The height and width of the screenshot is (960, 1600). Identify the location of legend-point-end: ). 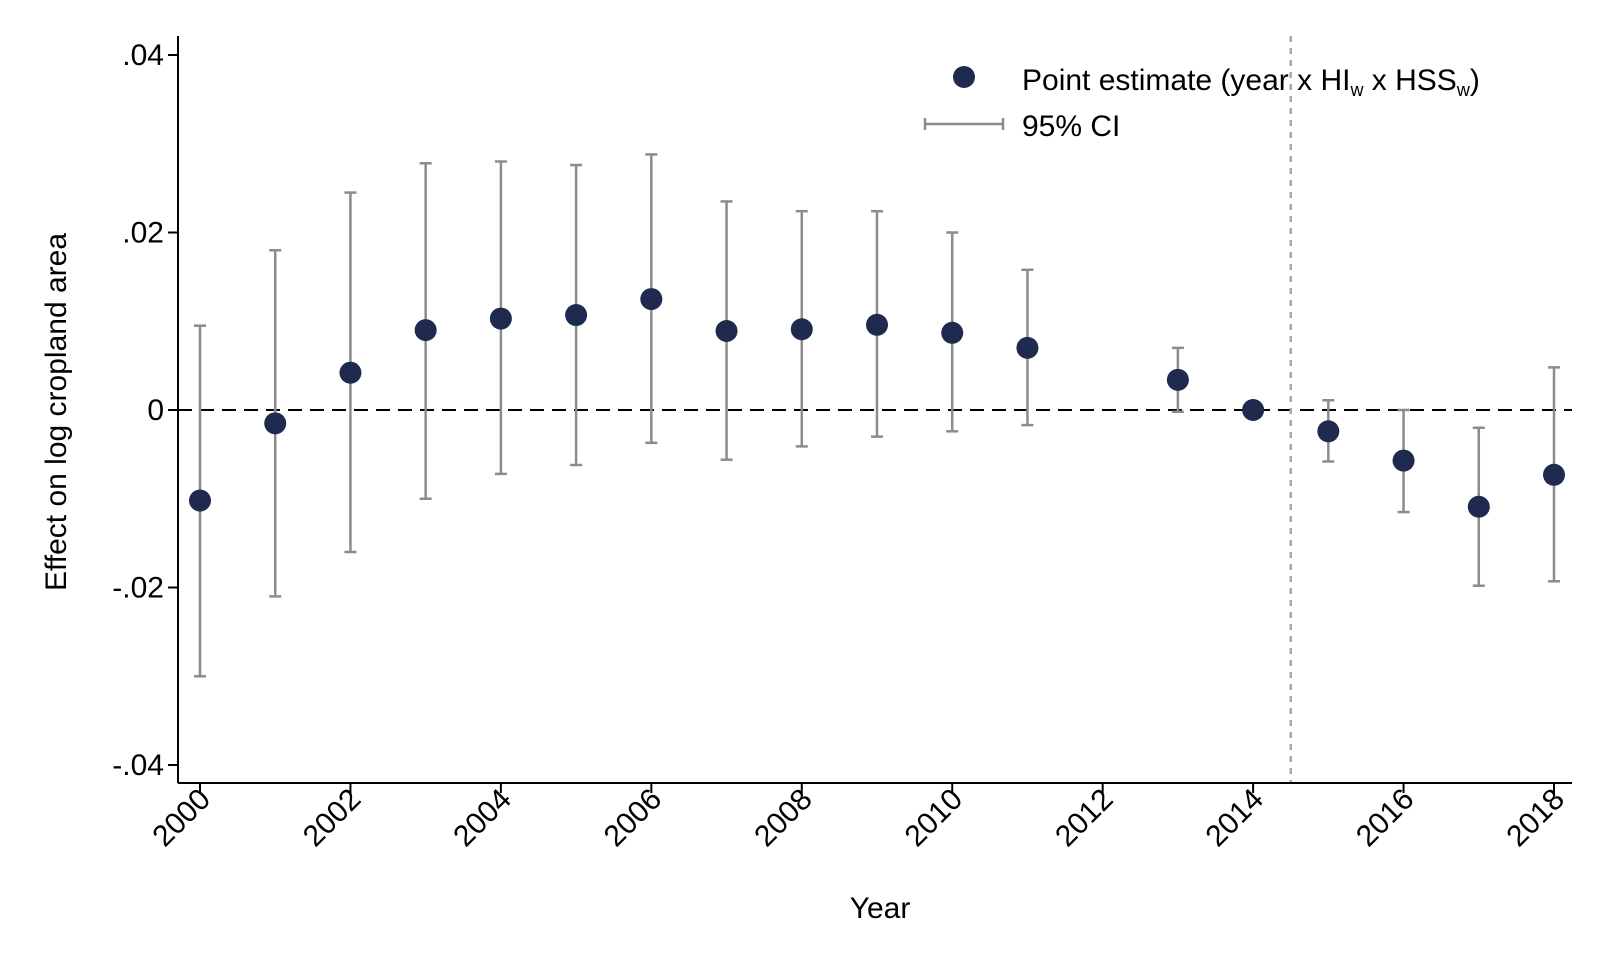
(1475, 80).